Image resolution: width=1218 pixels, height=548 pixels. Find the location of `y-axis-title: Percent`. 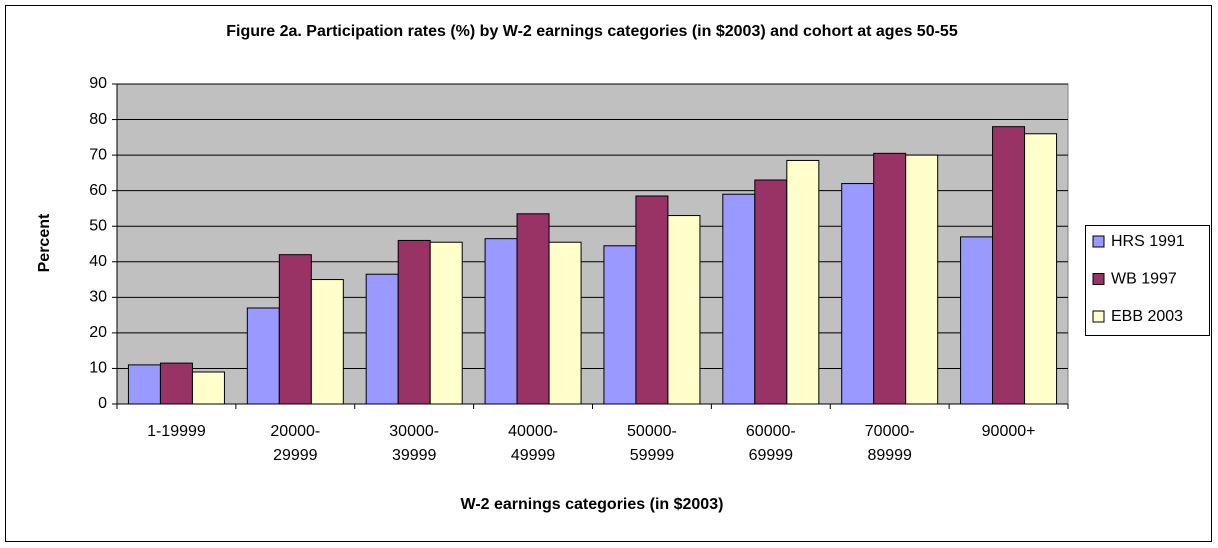

y-axis-title: Percent is located at coordinates (44, 243).